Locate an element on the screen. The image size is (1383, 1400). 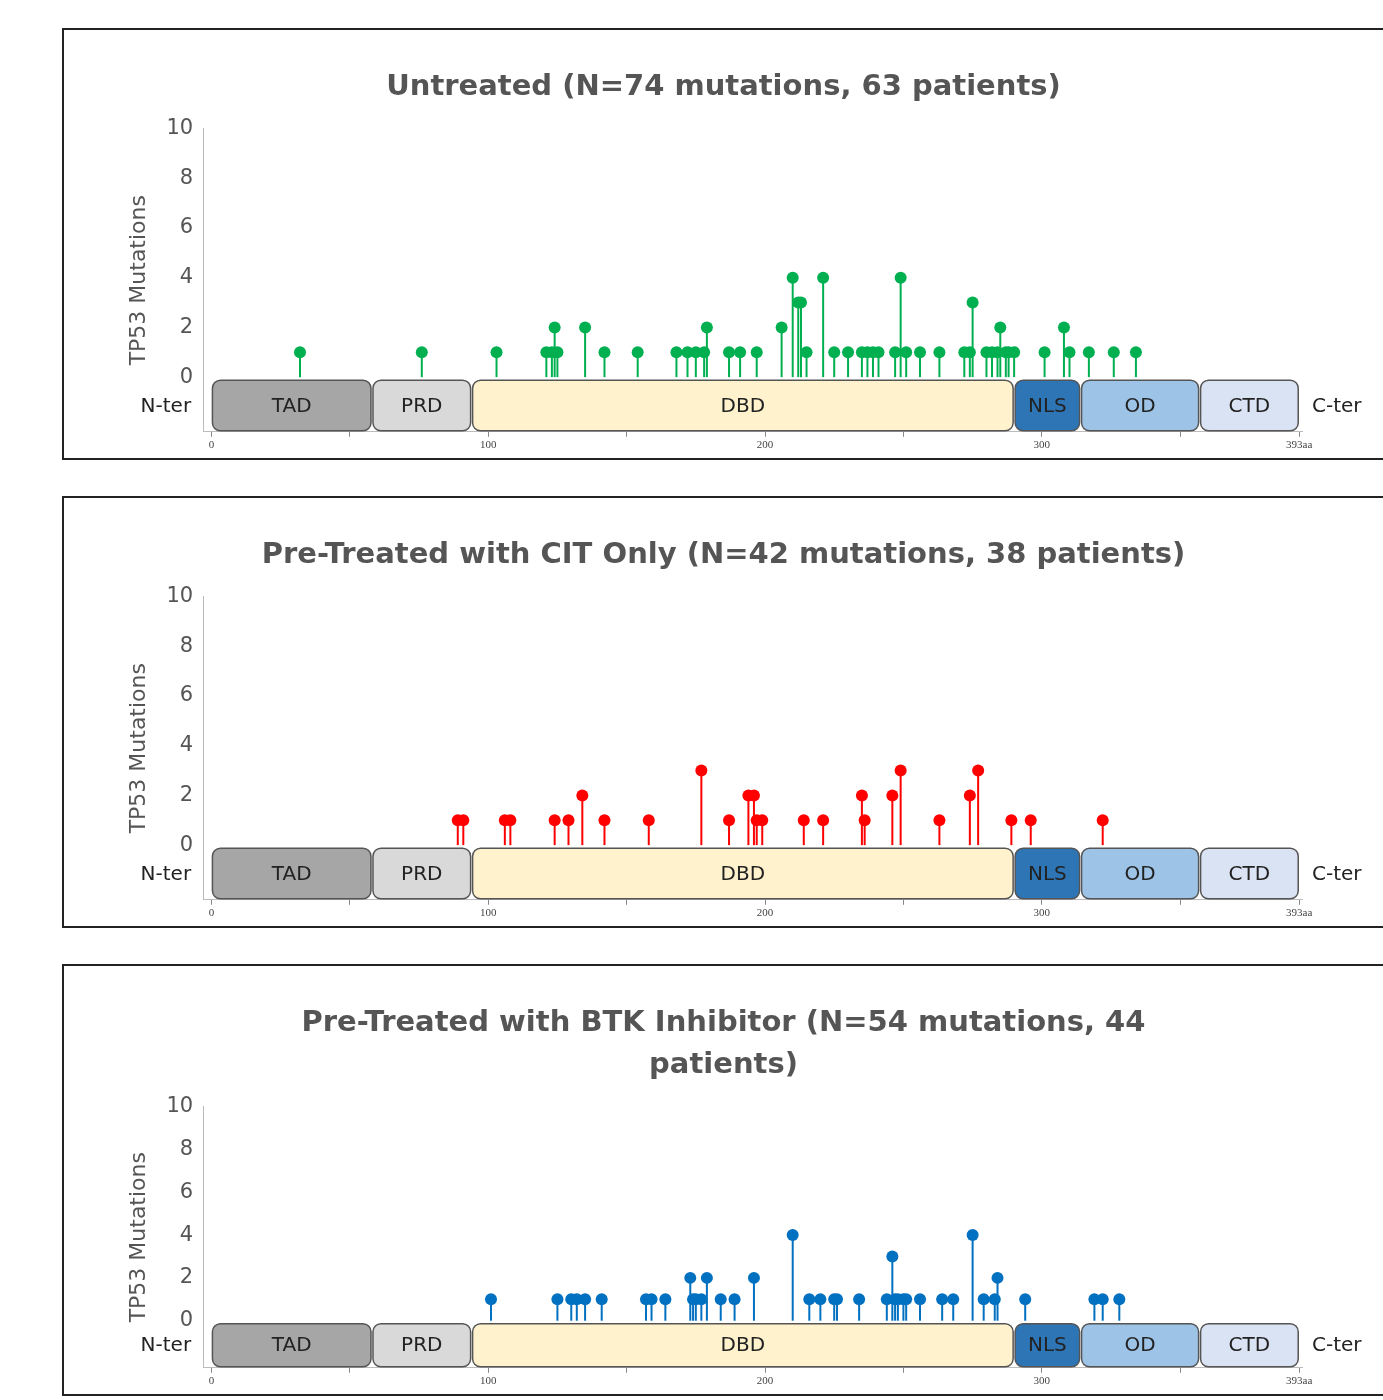
chart-title: Pre-Treated with CIT Only (N=42 mutations, 38 patients) is located at coordinates (723, 553).